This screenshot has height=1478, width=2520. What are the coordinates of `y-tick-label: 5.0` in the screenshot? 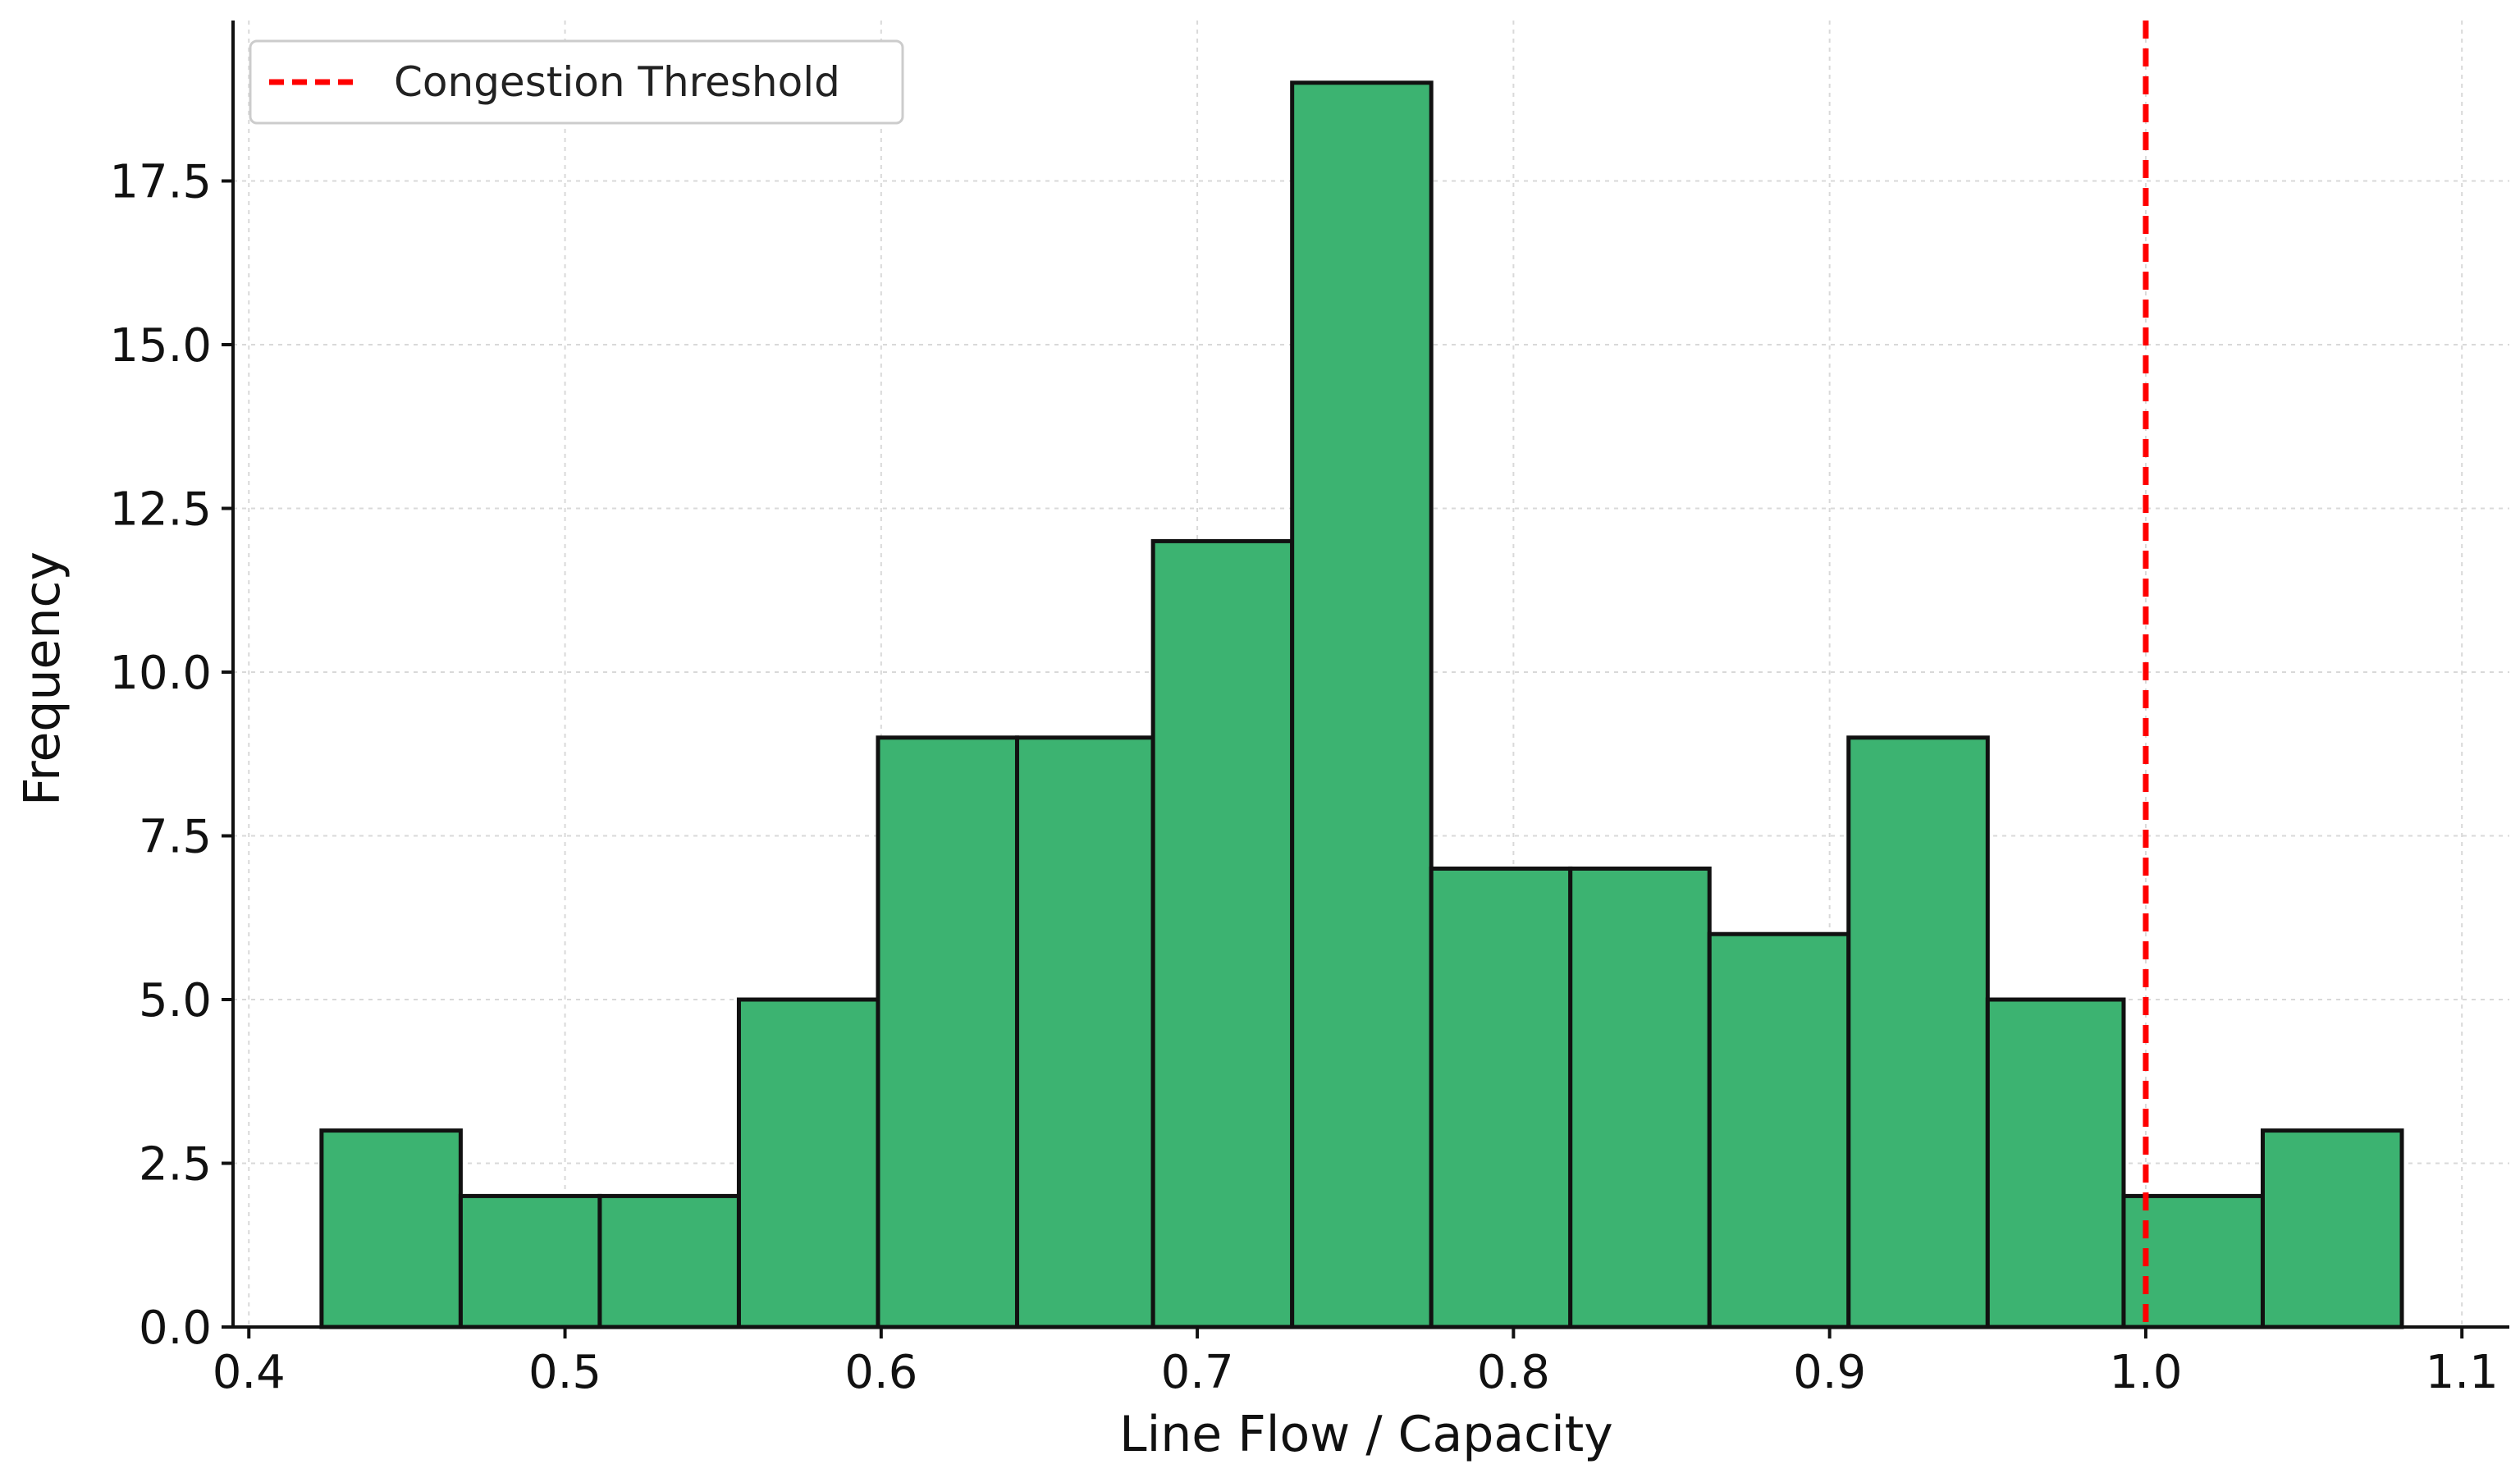 It's located at (175, 1000).